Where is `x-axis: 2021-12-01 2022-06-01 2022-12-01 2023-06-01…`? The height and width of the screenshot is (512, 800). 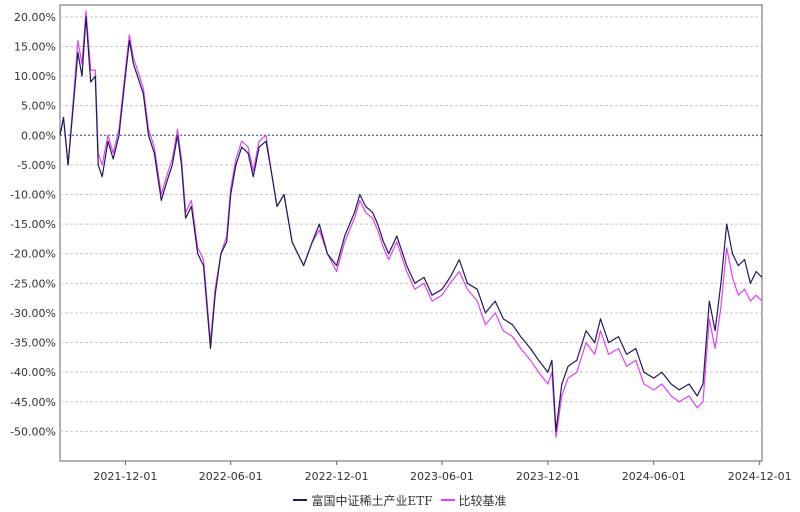 x-axis: 2021-12-01 2022-06-01 2022-12-01 2023-06-01… is located at coordinates (442, 472).